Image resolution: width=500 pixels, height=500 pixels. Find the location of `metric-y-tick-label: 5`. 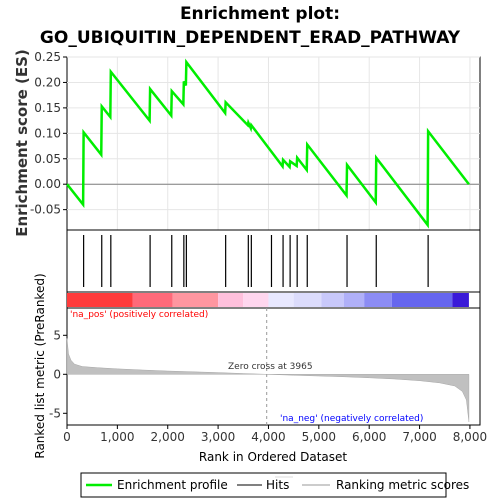

metric-y-tick-label: 5 is located at coordinates (57, 335).